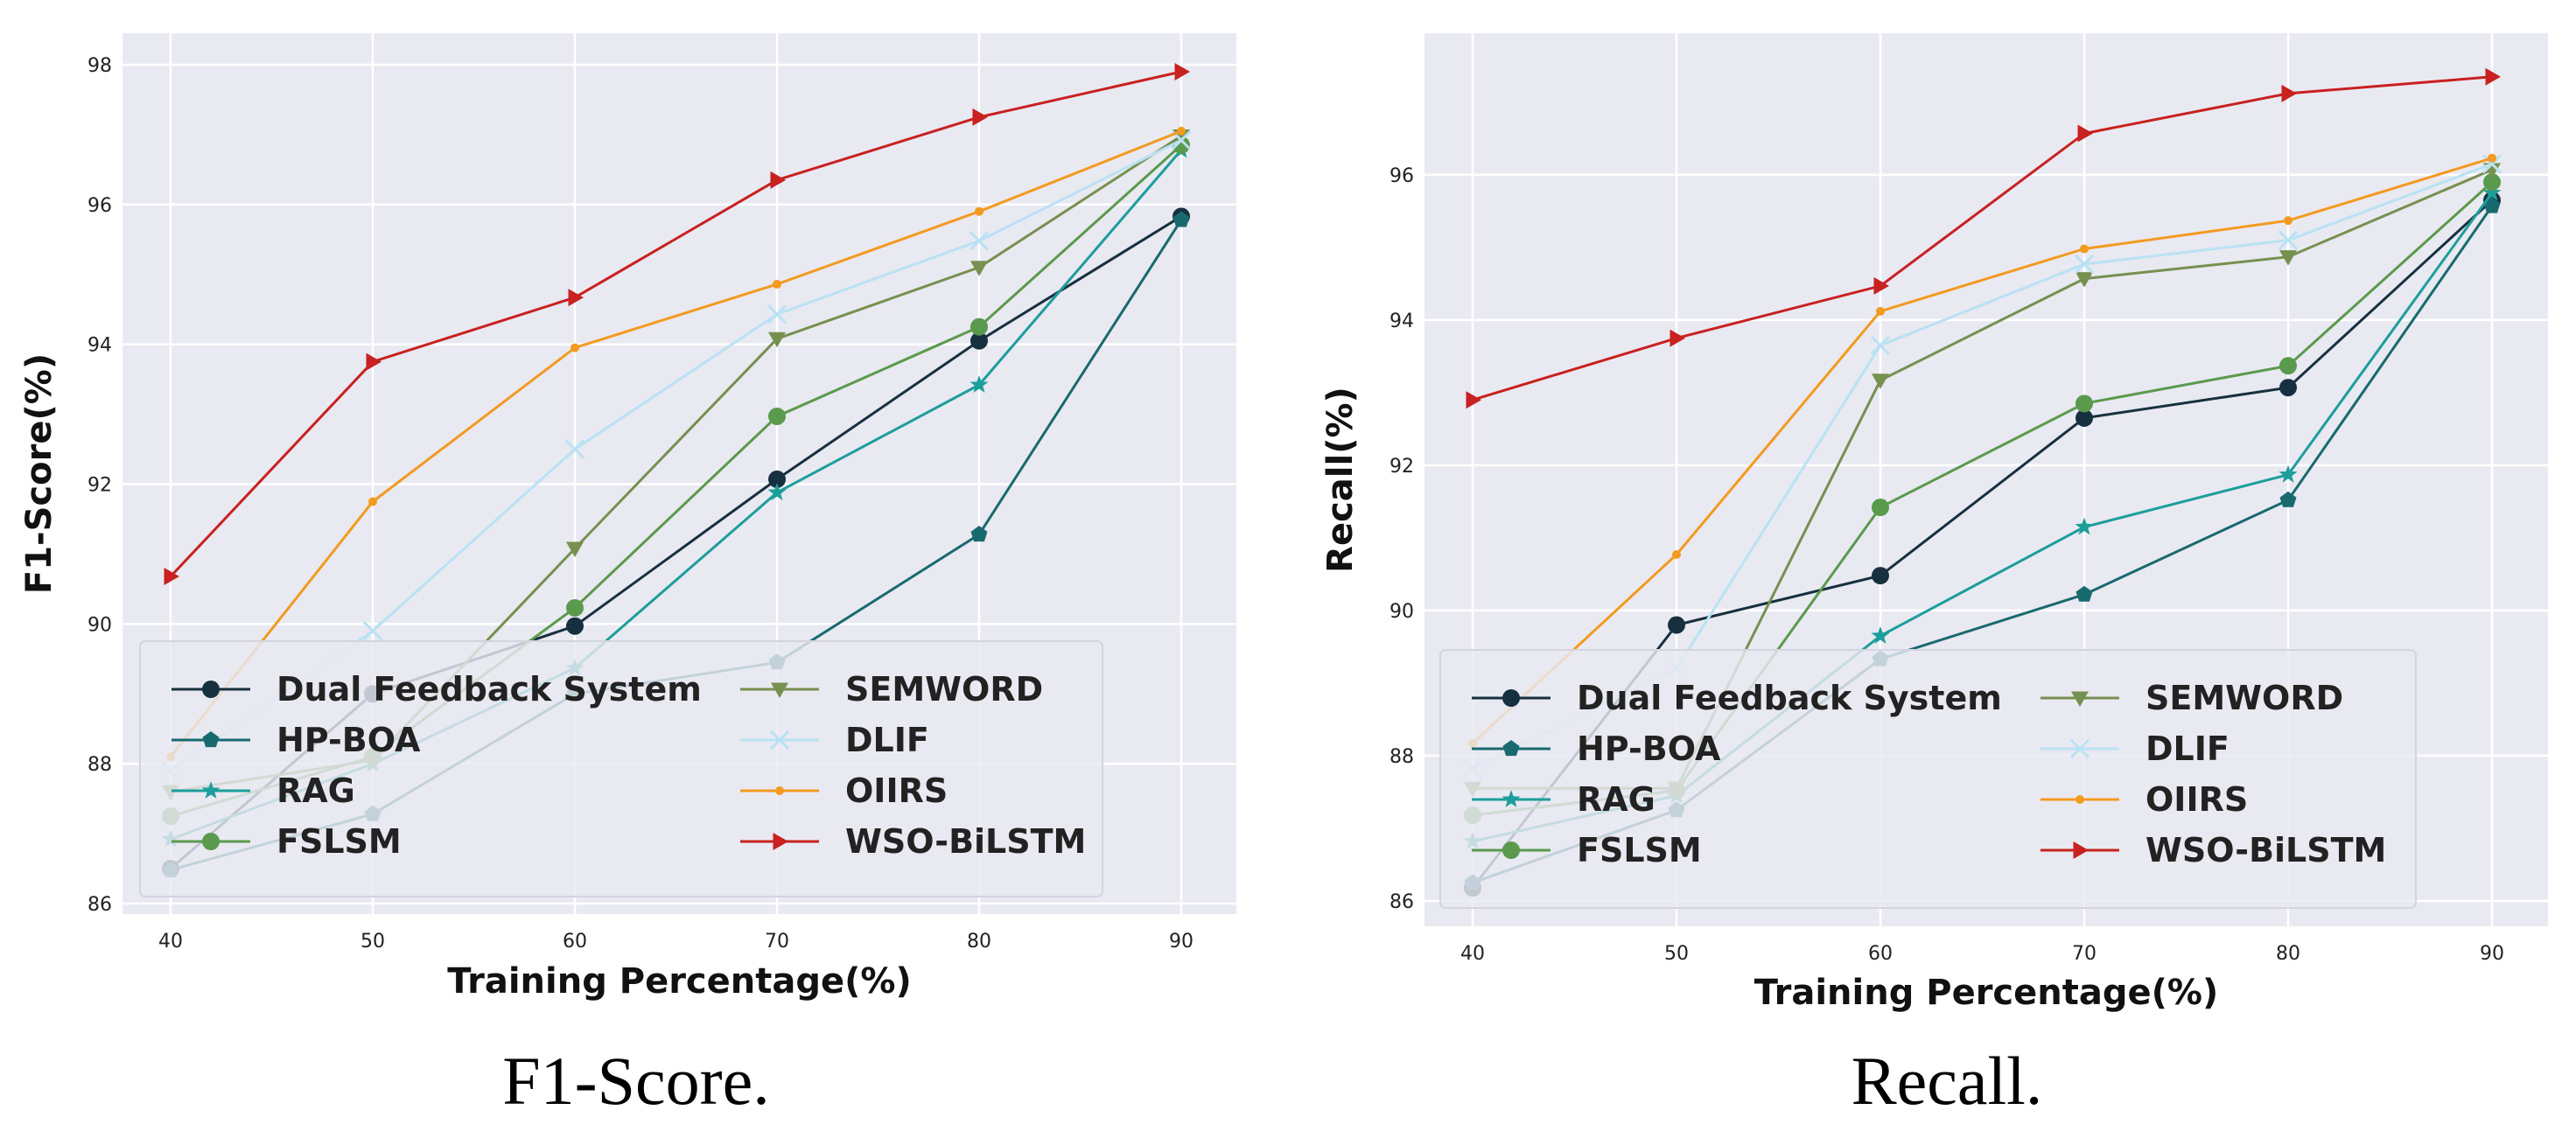 The width and height of the screenshot is (2576, 1138). I want to click on legend-item: HP-BOA, so click(1596, 749).